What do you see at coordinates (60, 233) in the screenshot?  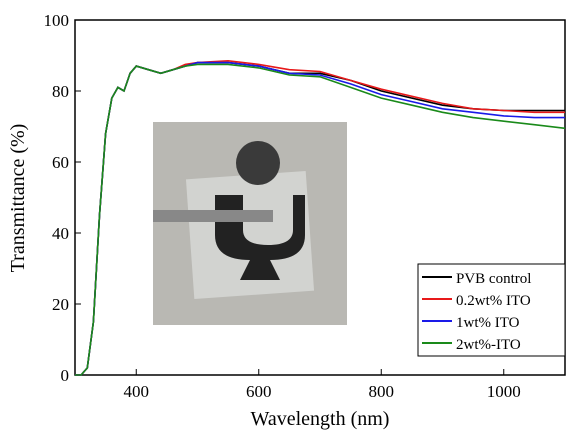 I see `y-tick-label: 40` at bounding box center [60, 233].